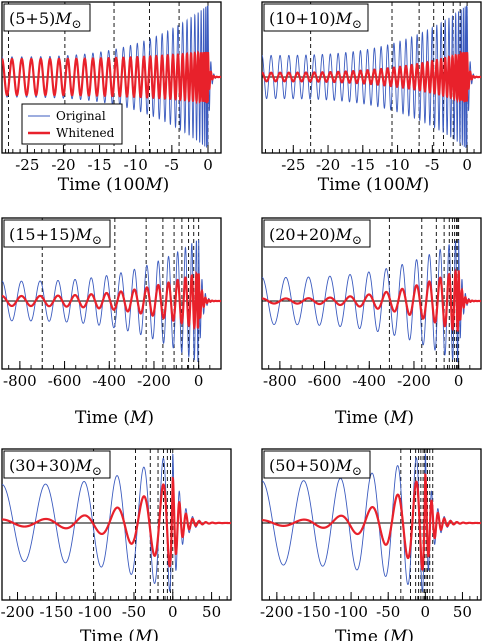 This screenshot has width=485, height=641. Describe the element at coordinates (81, 116) in the screenshot. I see `legend-label-original: Original` at that location.